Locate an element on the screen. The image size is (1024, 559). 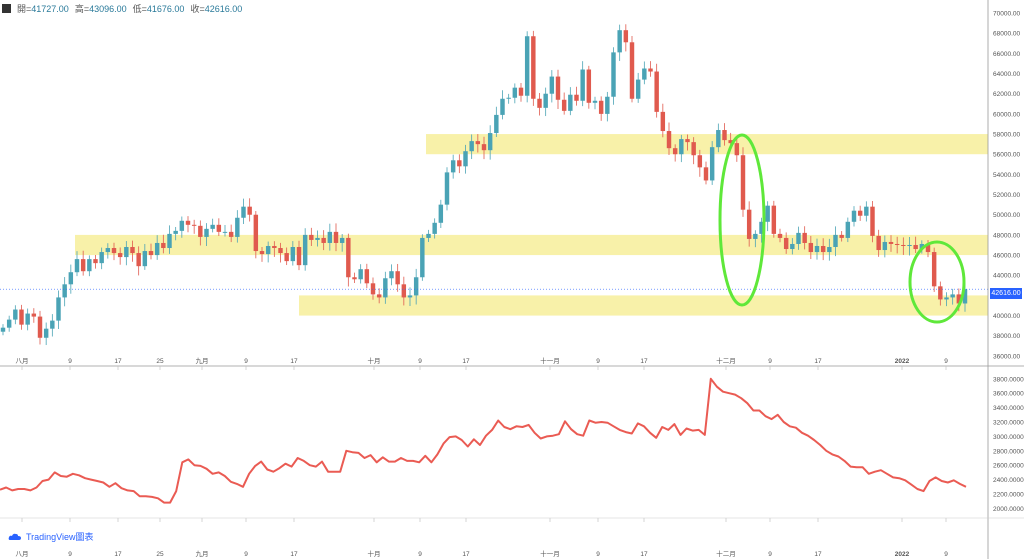
time-tick-label: 八月 is located at coordinates (22, 554).